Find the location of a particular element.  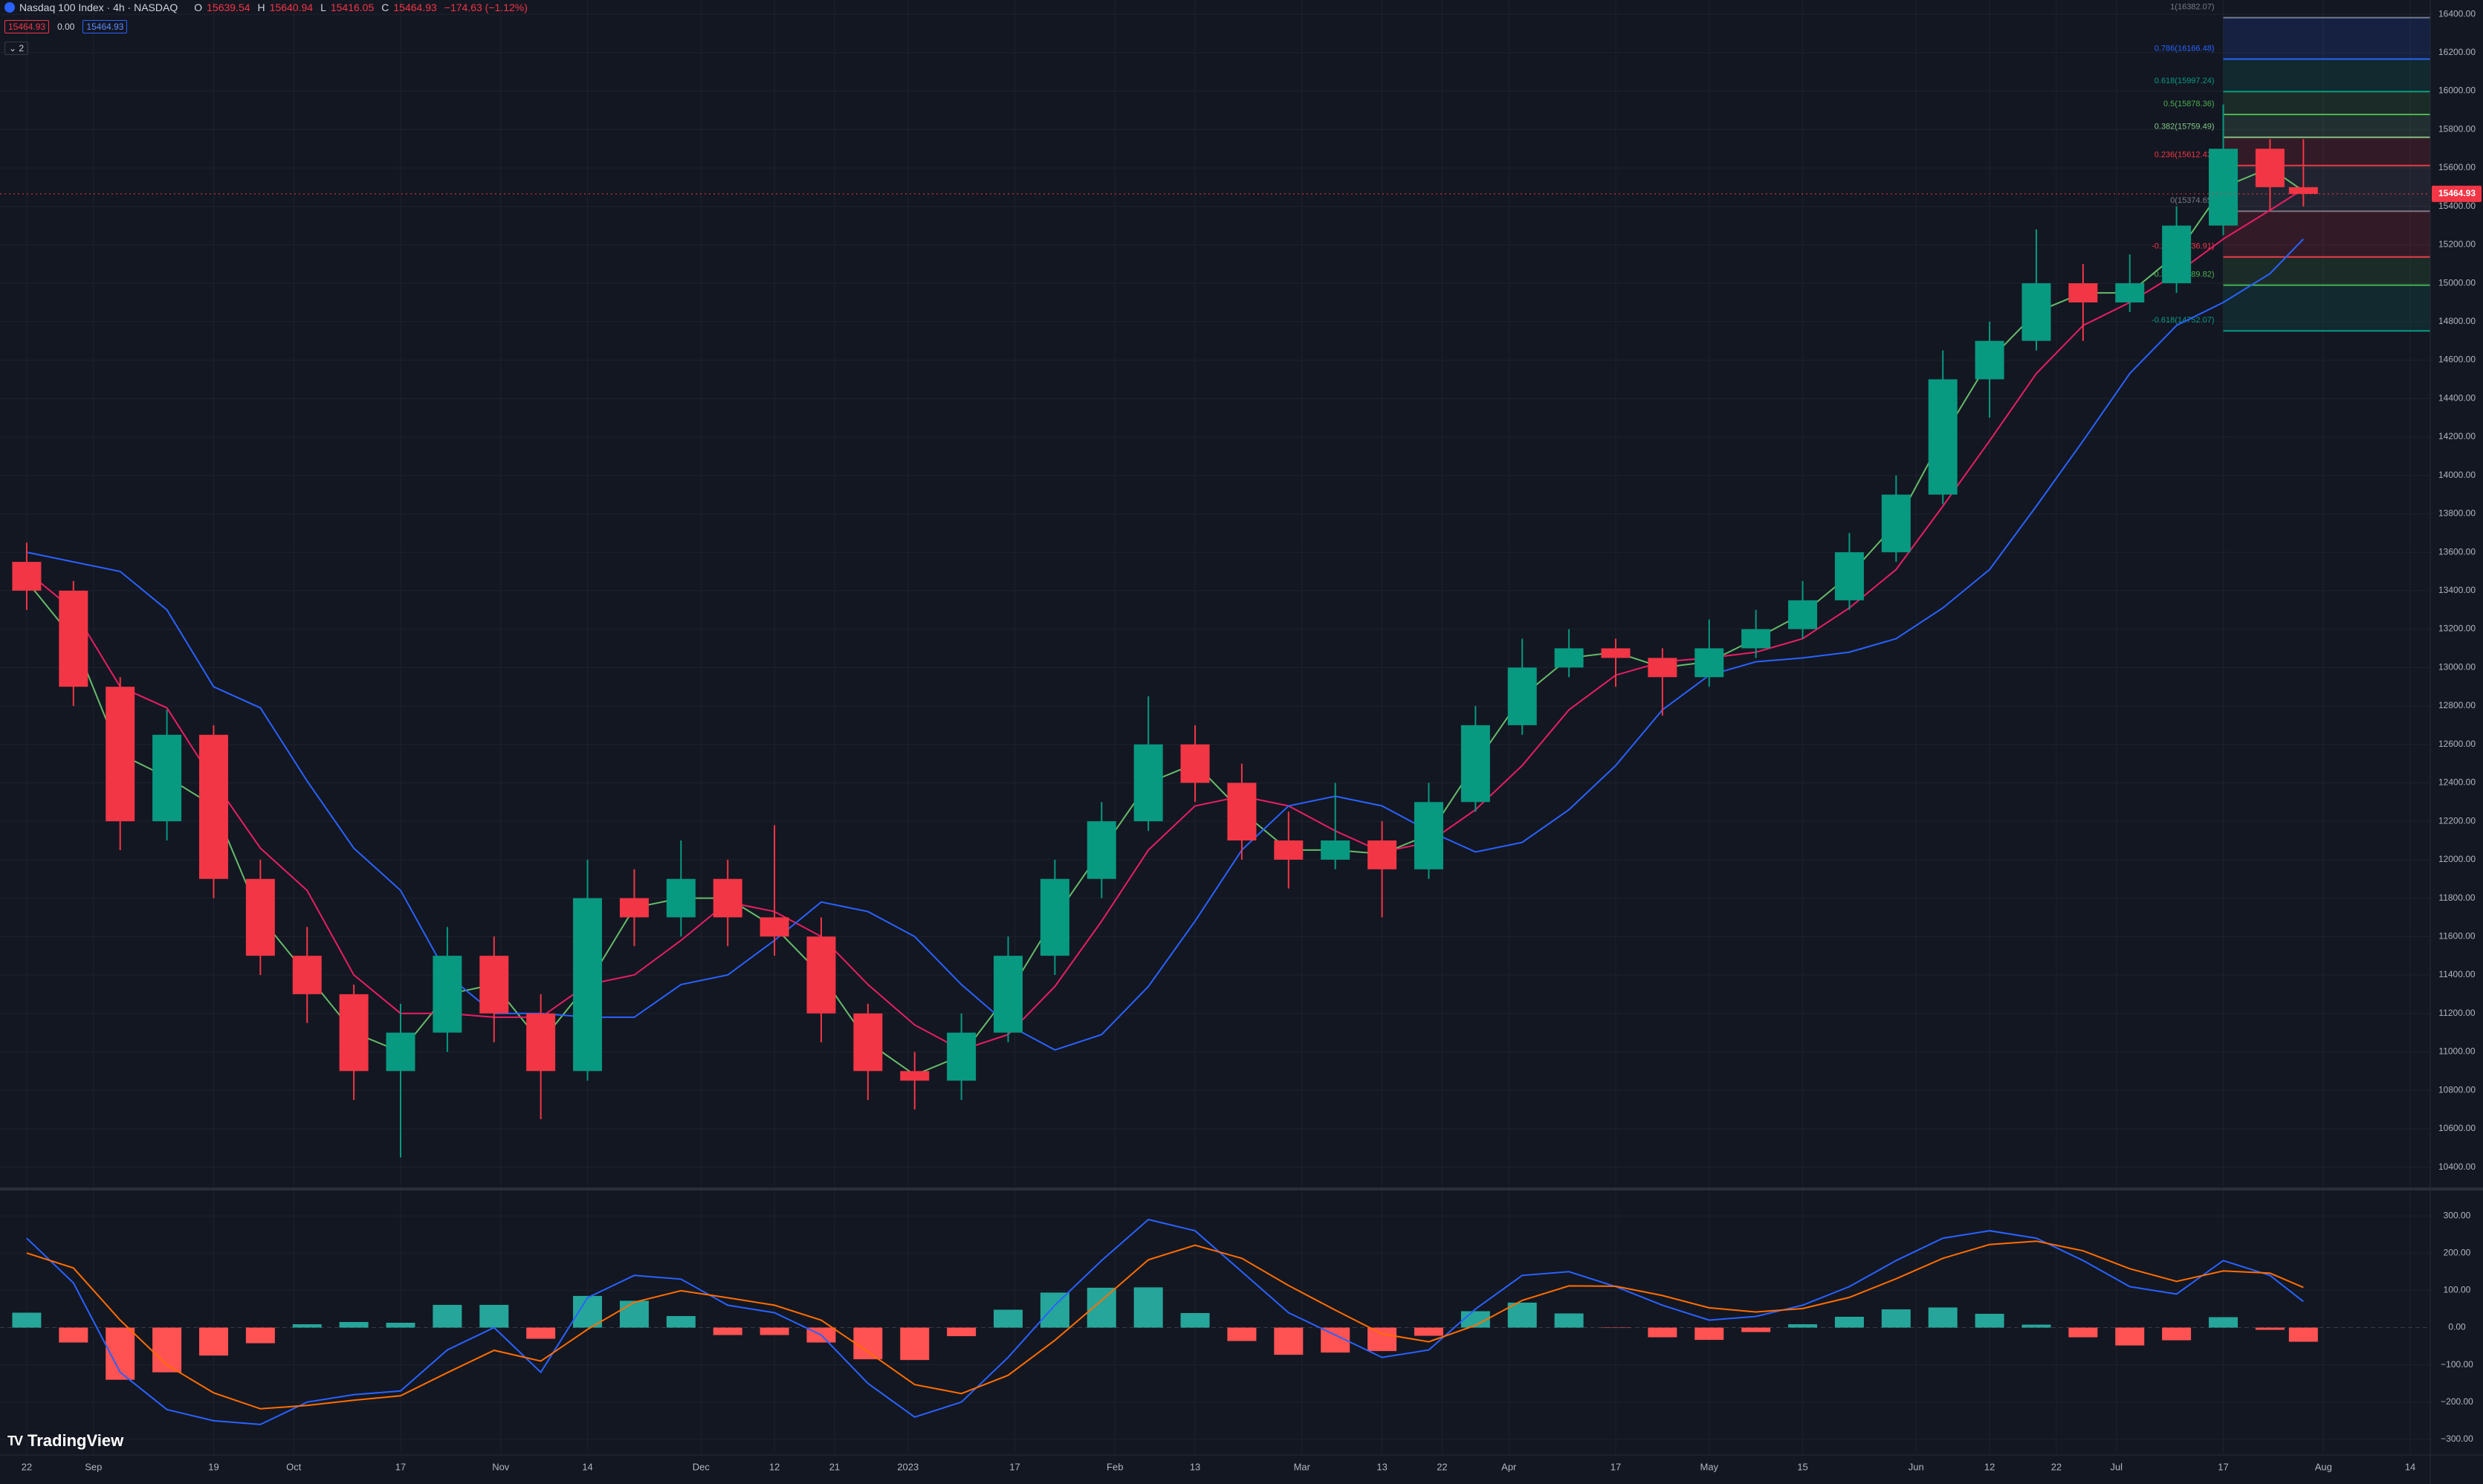

y-tick-label: 0.00 is located at coordinates (2457, 1327).